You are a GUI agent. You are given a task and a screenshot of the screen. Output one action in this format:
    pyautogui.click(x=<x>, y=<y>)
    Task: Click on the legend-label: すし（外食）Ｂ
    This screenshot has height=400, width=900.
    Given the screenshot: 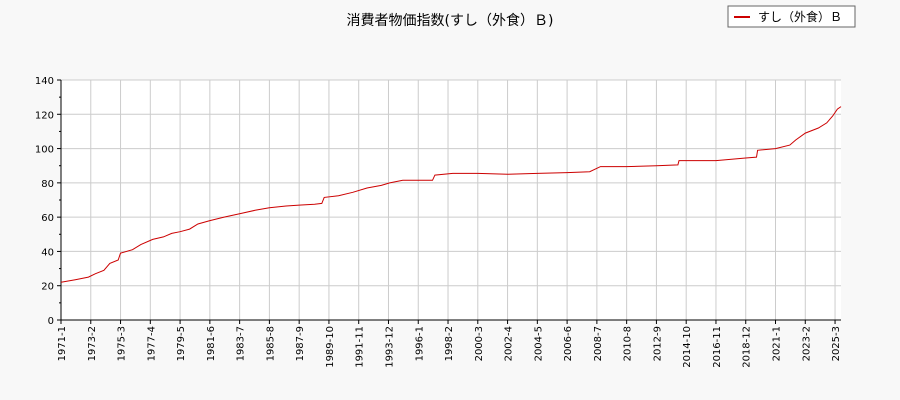 What is the action you would take?
    pyautogui.click(x=800, y=16)
    